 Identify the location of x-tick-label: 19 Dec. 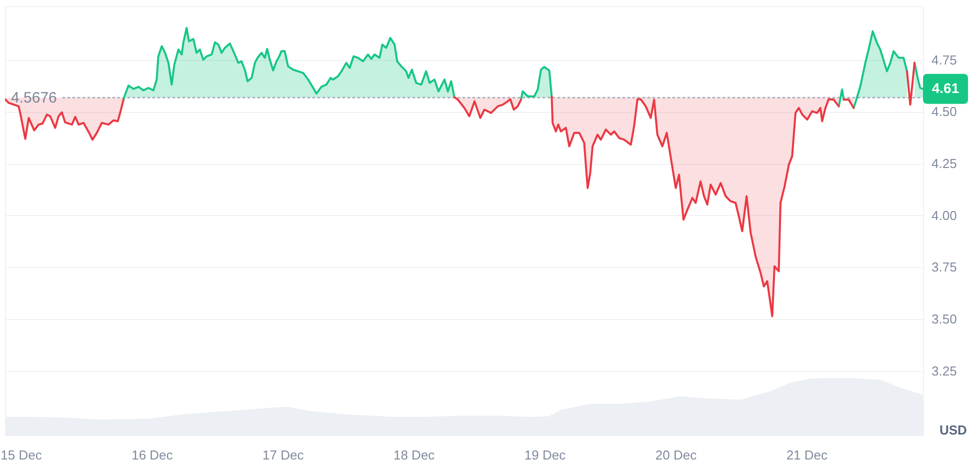
(545, 454).